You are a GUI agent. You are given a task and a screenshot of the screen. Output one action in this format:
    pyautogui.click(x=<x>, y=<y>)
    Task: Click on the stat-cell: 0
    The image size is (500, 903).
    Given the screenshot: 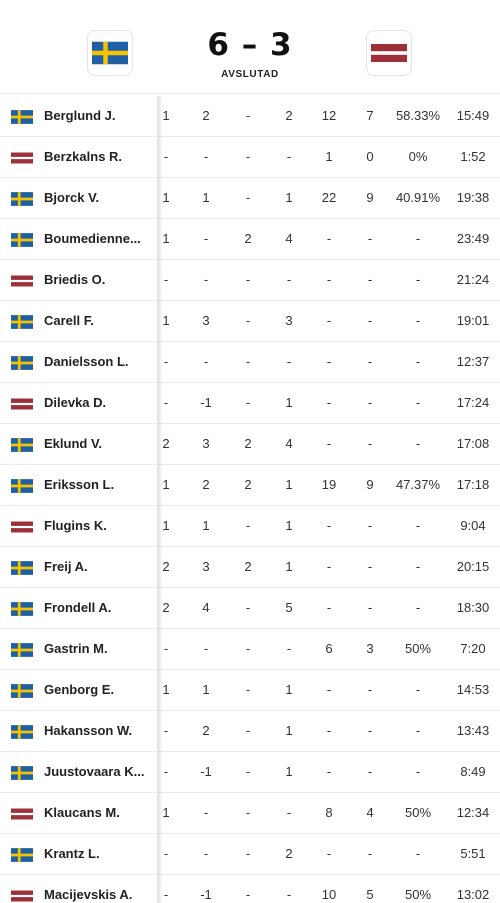 What is the action you would take?
    pyautogui.click(x=370, y=156)
    